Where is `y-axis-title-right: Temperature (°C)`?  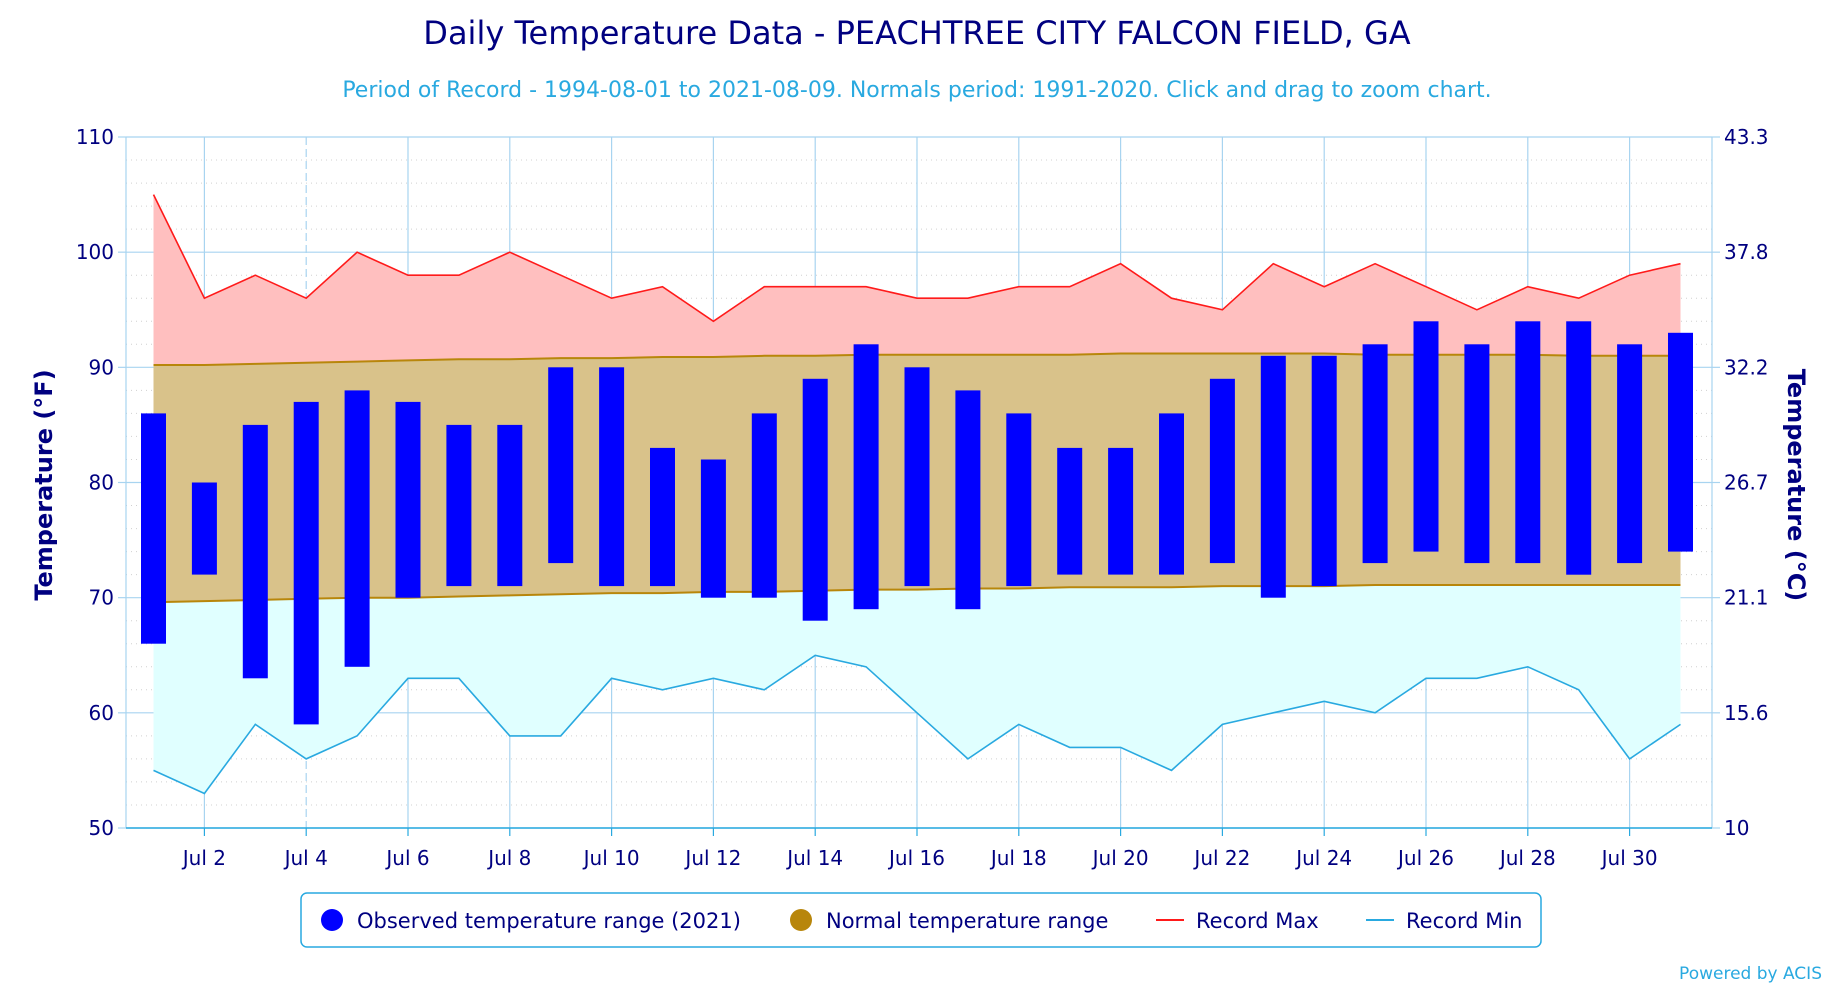 y-axis-title-right: Temperature (°C) is located at coordinates (1796, 485).